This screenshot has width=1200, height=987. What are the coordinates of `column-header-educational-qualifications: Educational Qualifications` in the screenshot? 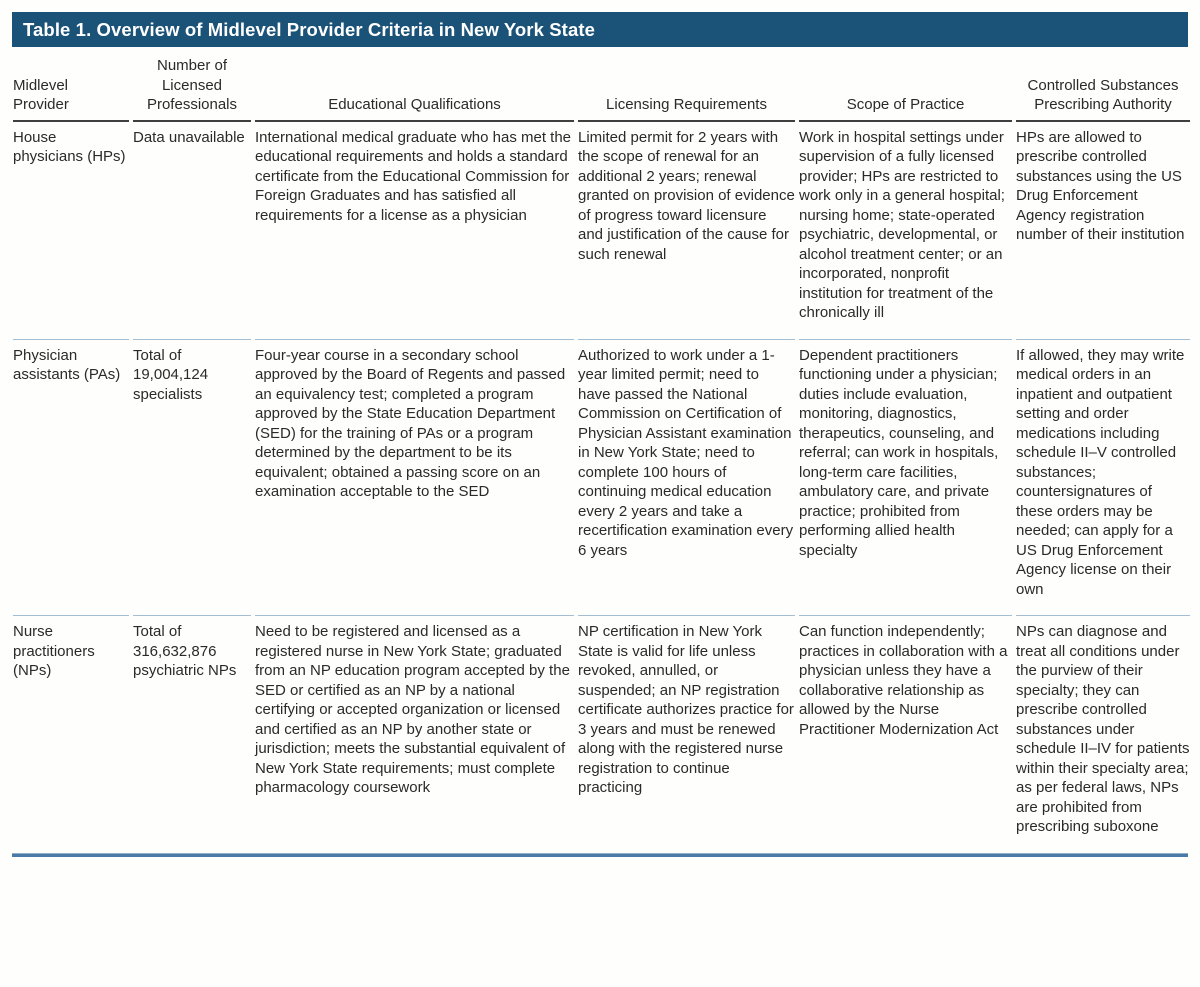 It's located at (414, 84).